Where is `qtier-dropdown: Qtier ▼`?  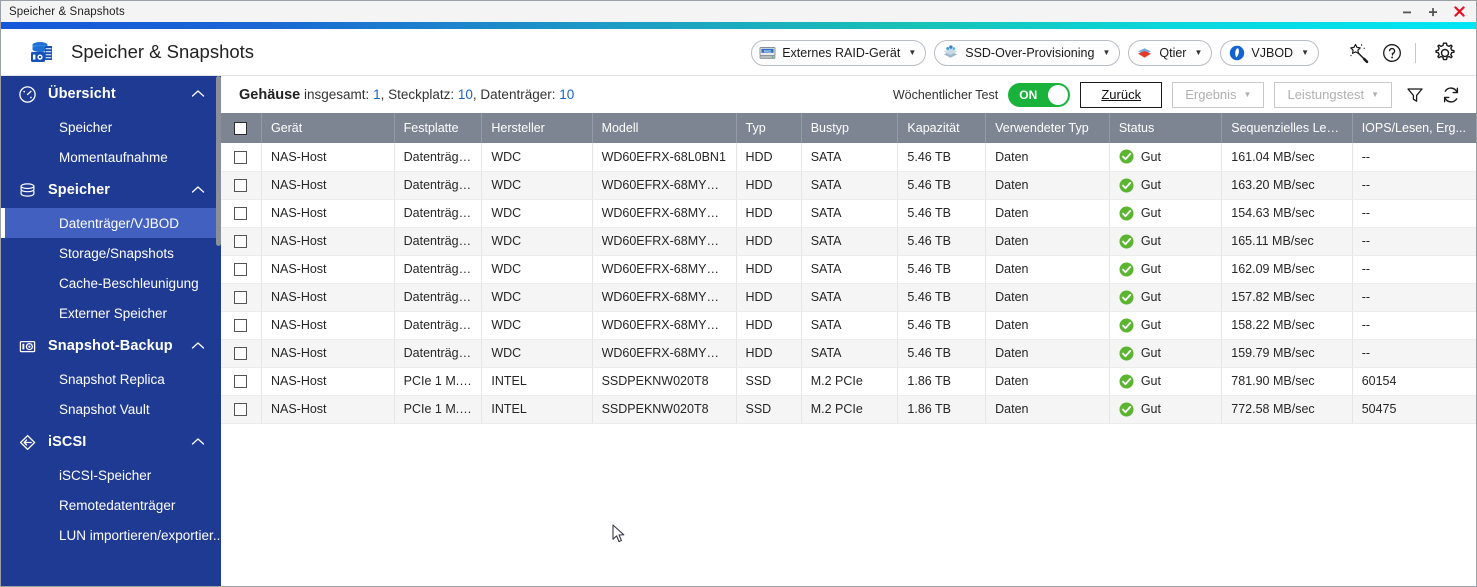 qtier-dropdown: Qtier ▼ is located at coordinates (1170, 52).